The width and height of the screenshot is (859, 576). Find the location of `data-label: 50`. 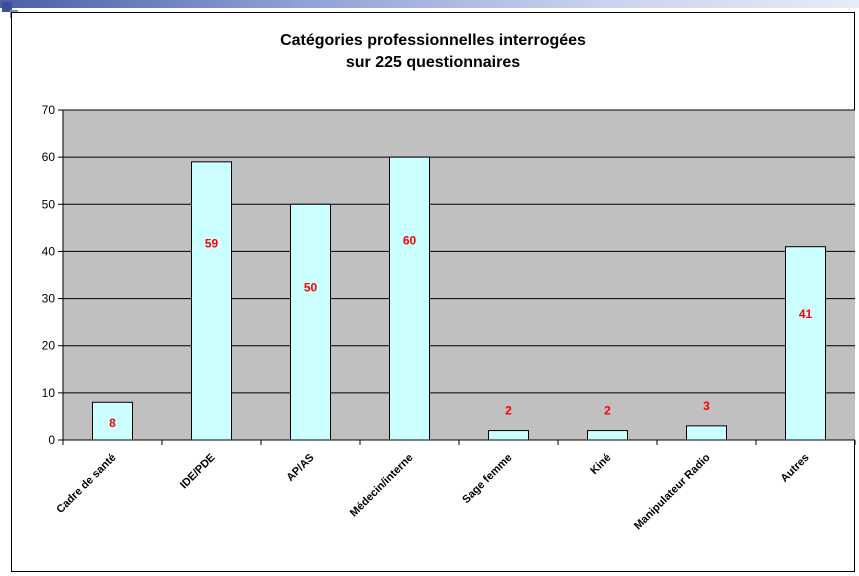

data-label: 50 is located at coordinates (311, 288).